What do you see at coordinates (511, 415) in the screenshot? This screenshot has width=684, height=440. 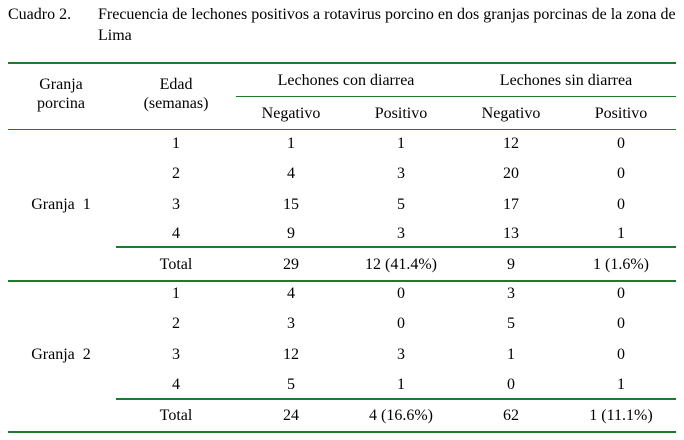 I see `total-cell: 62` at bounding box center [511, 415].